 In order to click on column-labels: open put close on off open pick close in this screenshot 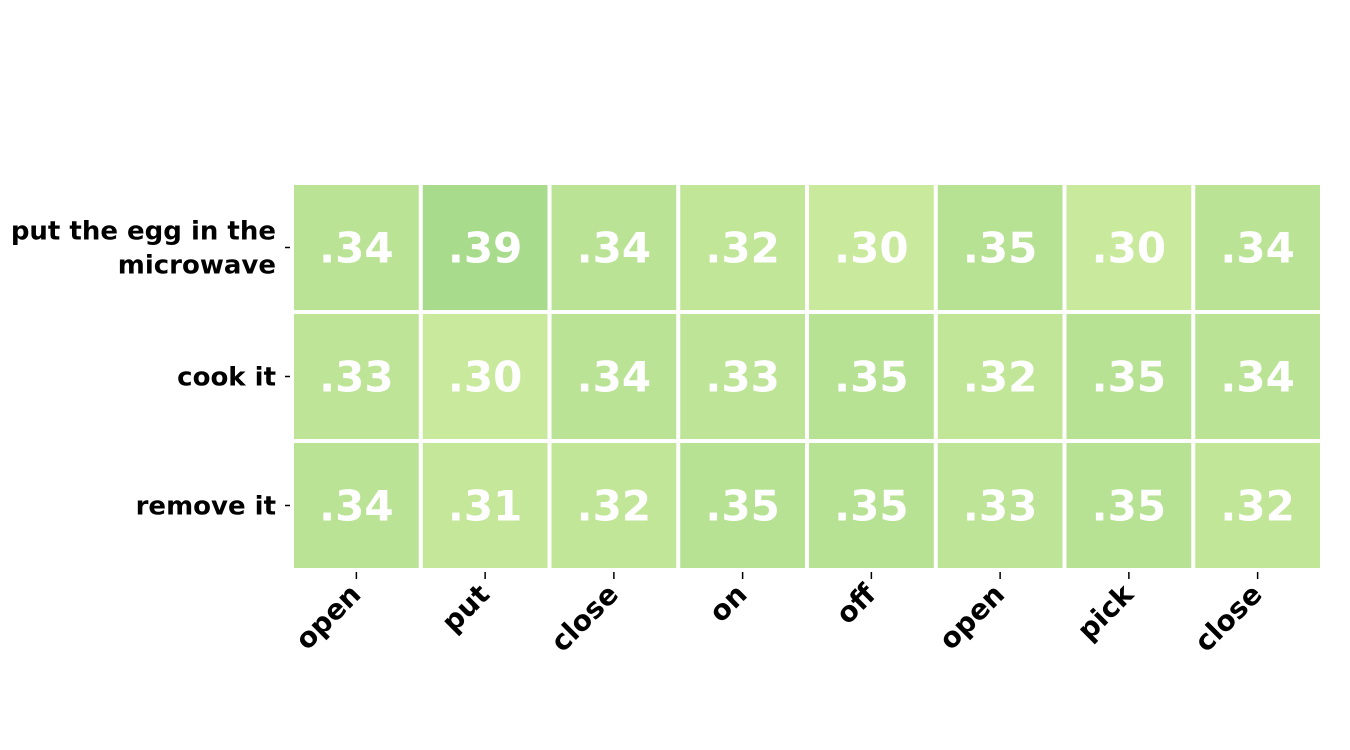, I will do `click(779, 615)`.